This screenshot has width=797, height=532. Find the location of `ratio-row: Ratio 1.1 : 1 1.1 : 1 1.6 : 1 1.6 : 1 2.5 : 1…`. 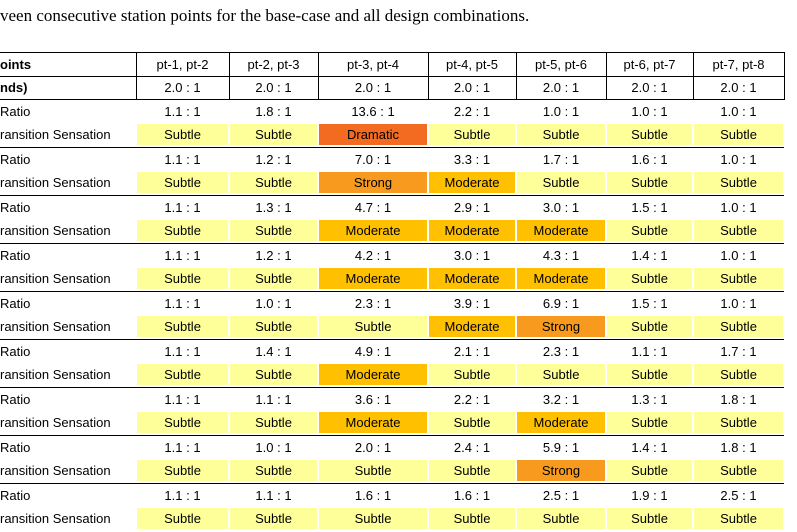

ratio-row: Ratio 1.1 : 1 1.1 : 1 1.6 : 1 1.6 : 1 2.5 : 1… is located at coordinates (392, 495).